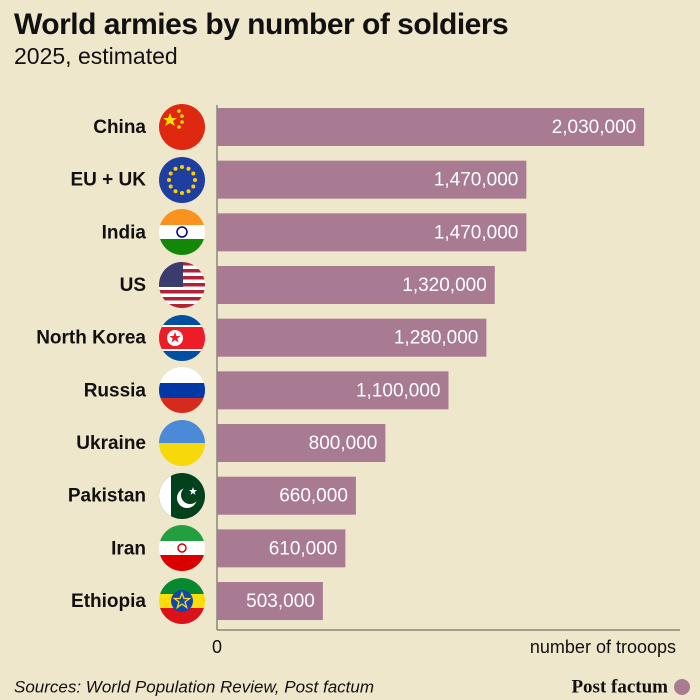  What do you see at coordinates (124, 232) in the screenshot?
I see `y-tick-label: India` at bounding box center [124, 232].